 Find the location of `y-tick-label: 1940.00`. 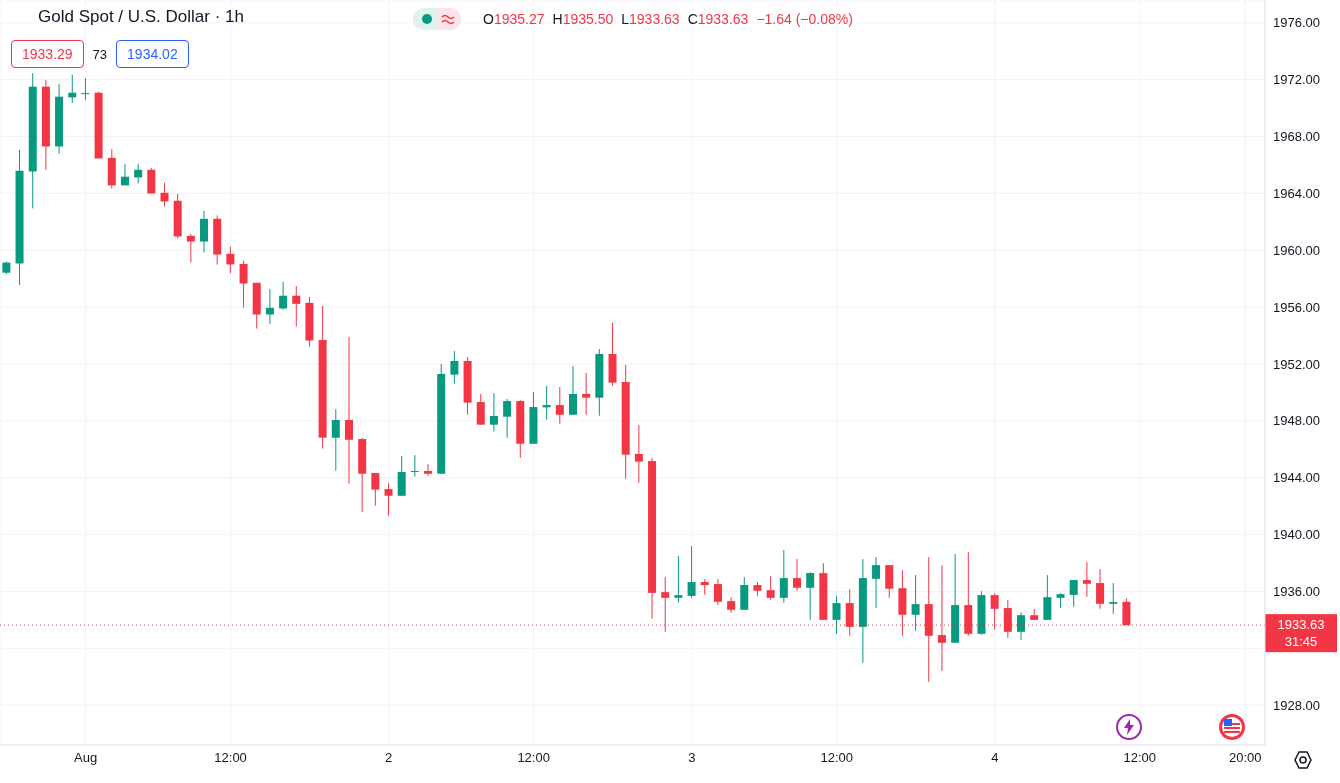

y-tick-label: 1940.00 is located at coordinates (1296, 535).